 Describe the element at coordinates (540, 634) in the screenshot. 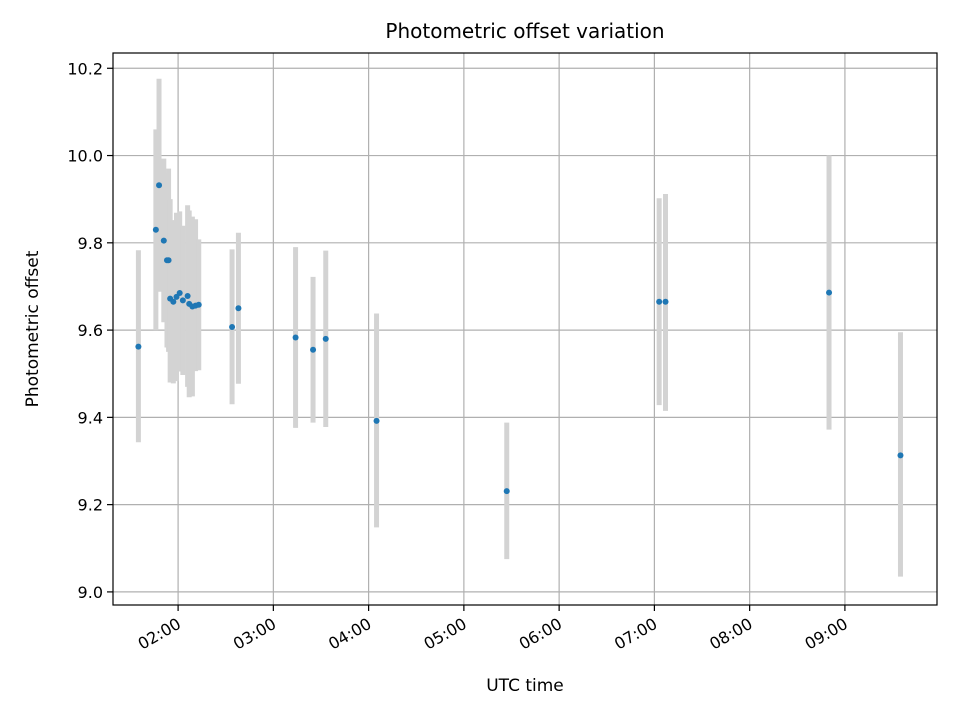

I see `x-tick-label: 06:00` at that location.